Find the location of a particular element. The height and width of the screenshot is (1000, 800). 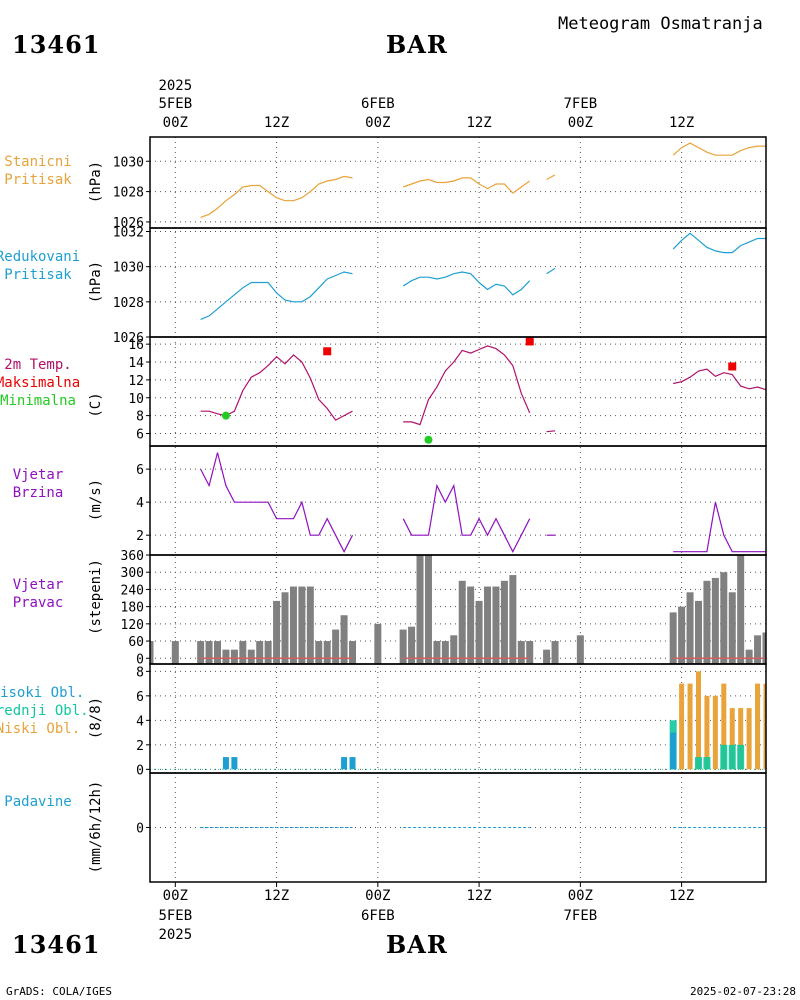

axis-unit-label: (C) is located at coordinates (96, 404).